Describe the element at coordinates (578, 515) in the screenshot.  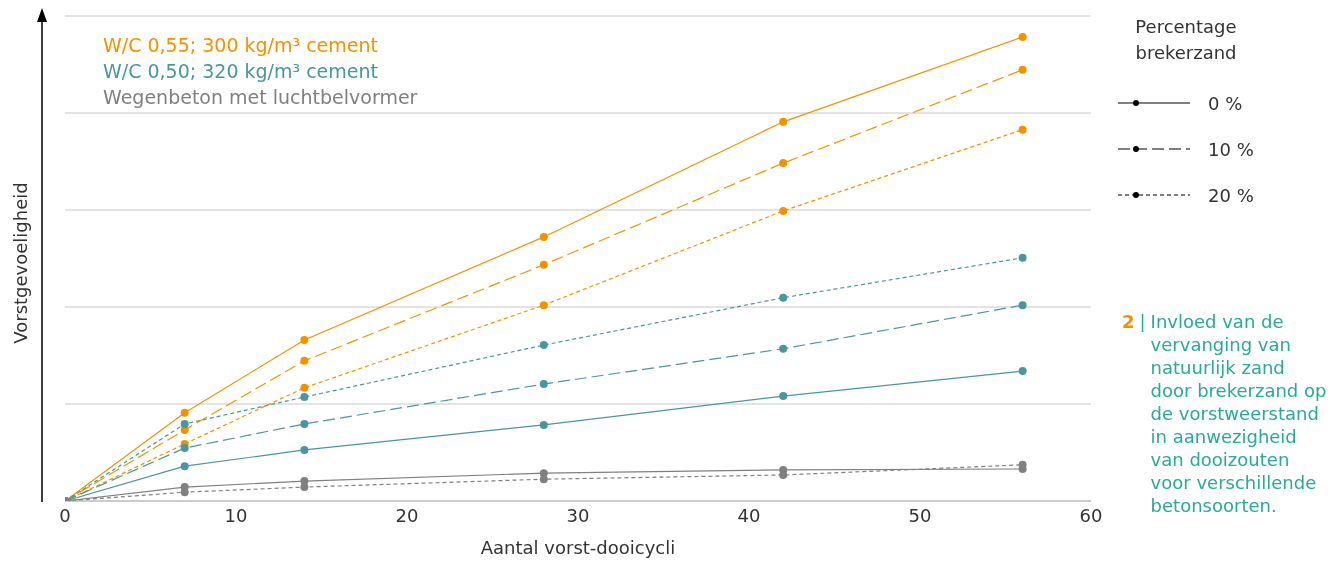
I see `x-tick-label: 30` at that location.